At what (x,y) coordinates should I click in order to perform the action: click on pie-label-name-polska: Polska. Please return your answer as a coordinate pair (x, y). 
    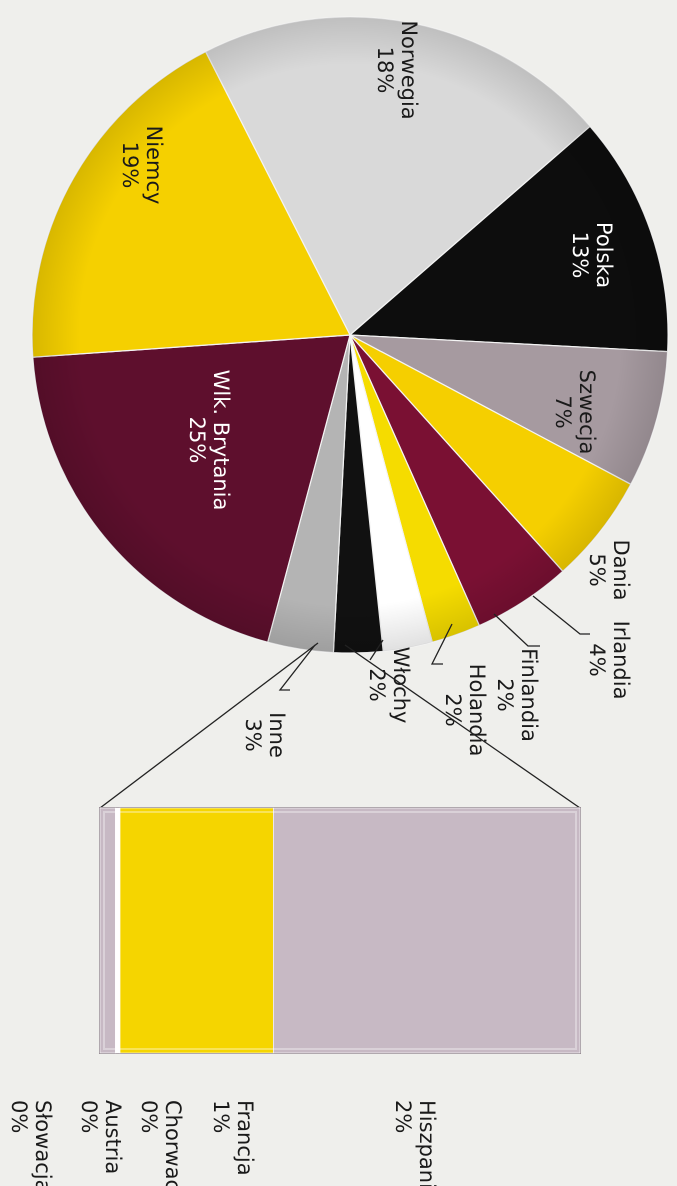
    Looking at the image, I should click on (604, 255).